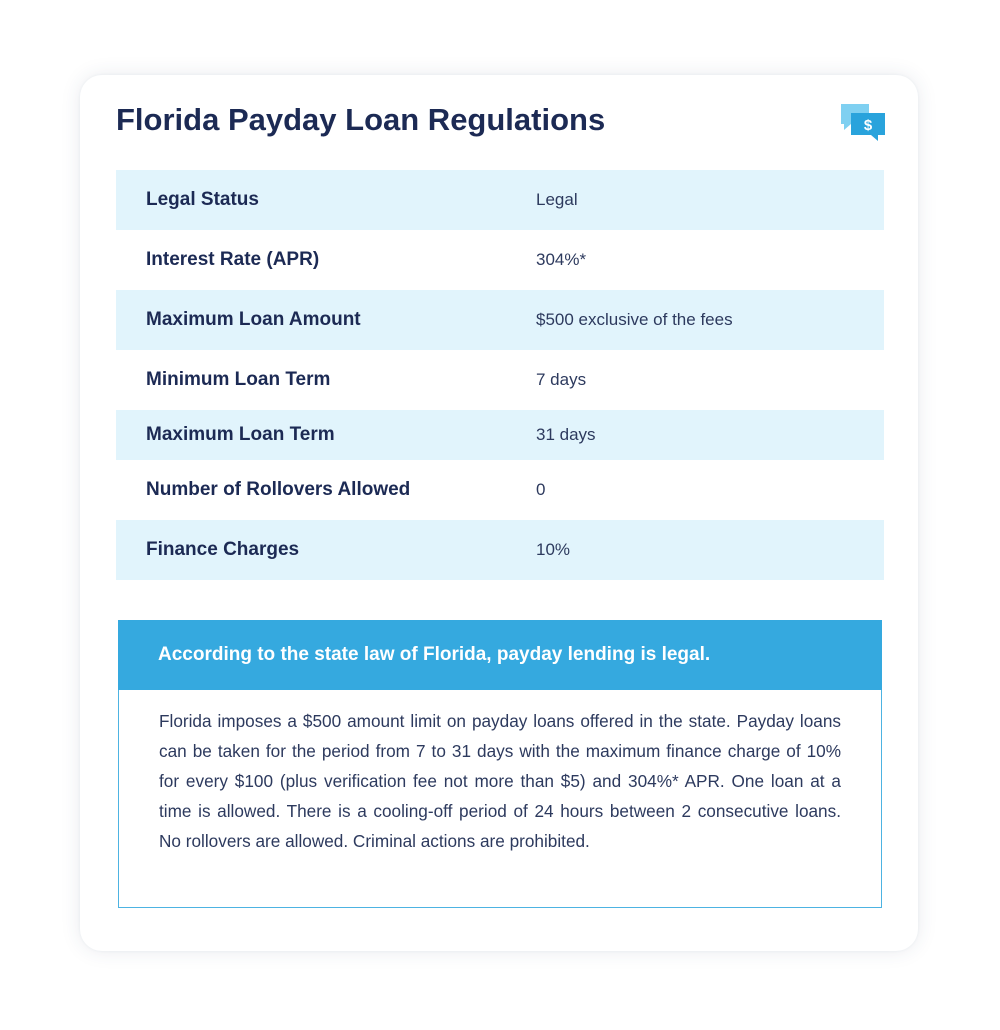  Describe the element at coordinates (863, 122) in the screenshot. I see `chat-dollar-icon: $` at that location.